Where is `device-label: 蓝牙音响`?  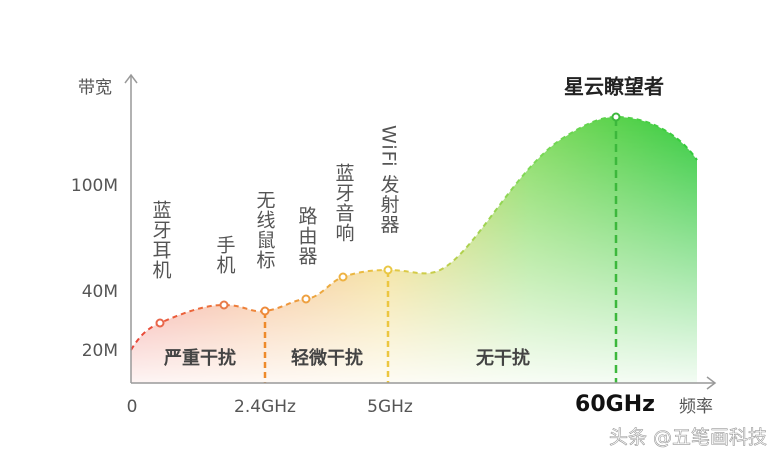 device-label: 蓝牙音响 is located at coordinates (344, 203).